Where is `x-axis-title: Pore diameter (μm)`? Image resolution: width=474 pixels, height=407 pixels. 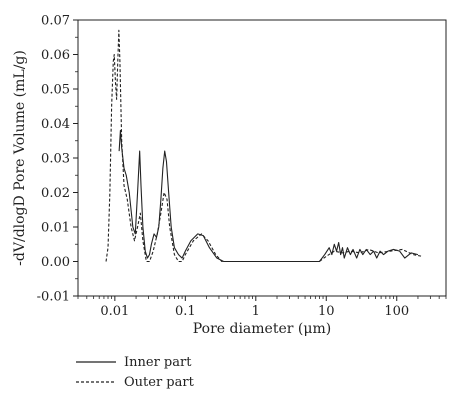 x-axis-title: Pore diameter (μm) is located at coordinates (262, 329).